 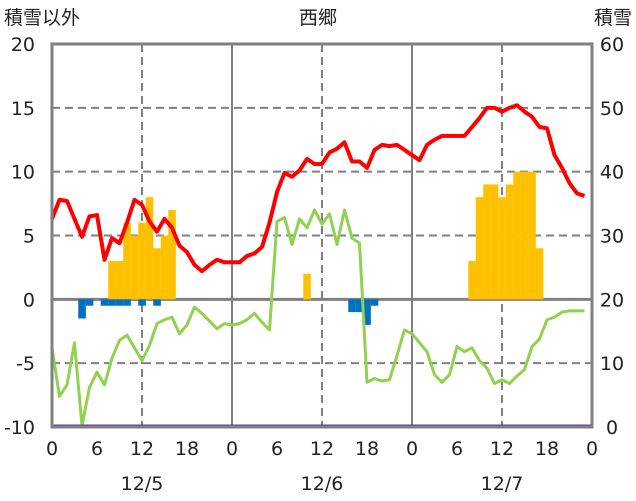 What do you see at coordinates (502, 484) in the screenshot?
I see `date-label: 12/7` at bounding box center [502, 484].